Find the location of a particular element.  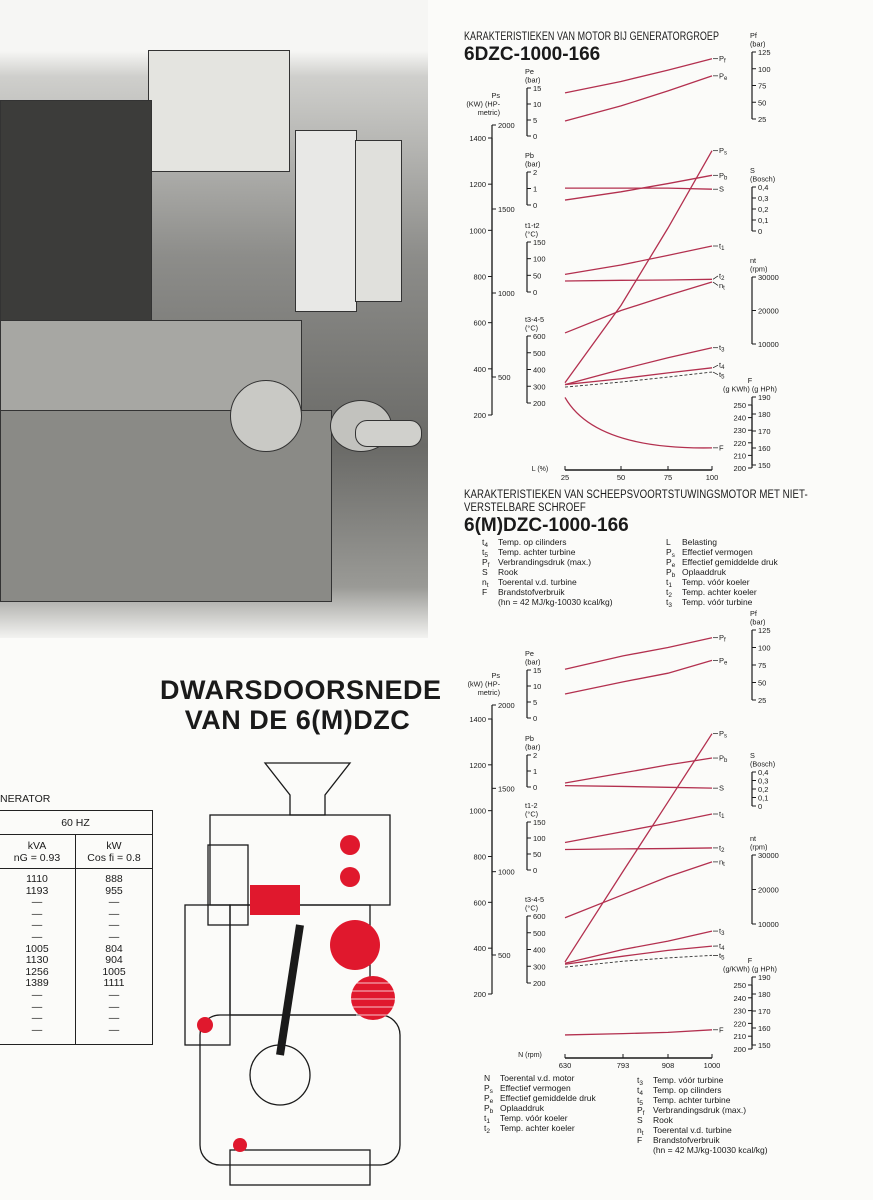

tick-label: 250 is located at coordinates (739, 405).